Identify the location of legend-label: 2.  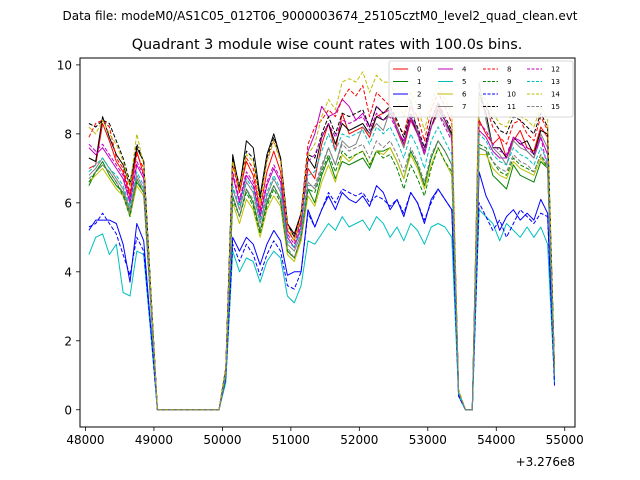
(419, 95).